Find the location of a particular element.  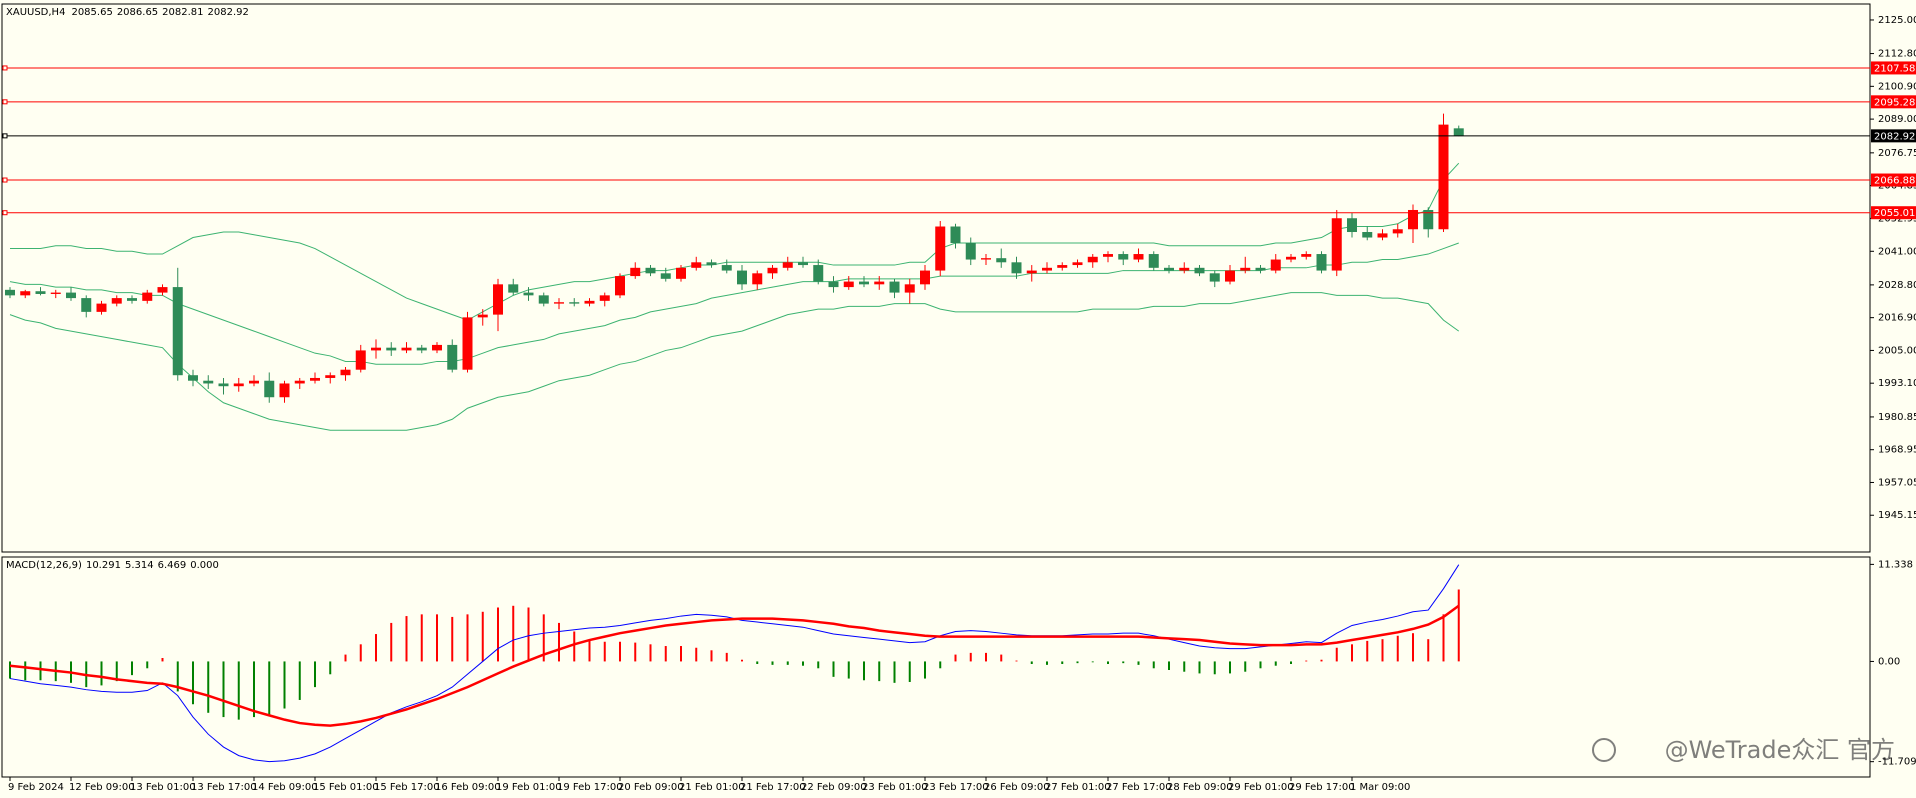

x-tick-label: 26 Feb 09:00 is located at coordinates (1017, 787).